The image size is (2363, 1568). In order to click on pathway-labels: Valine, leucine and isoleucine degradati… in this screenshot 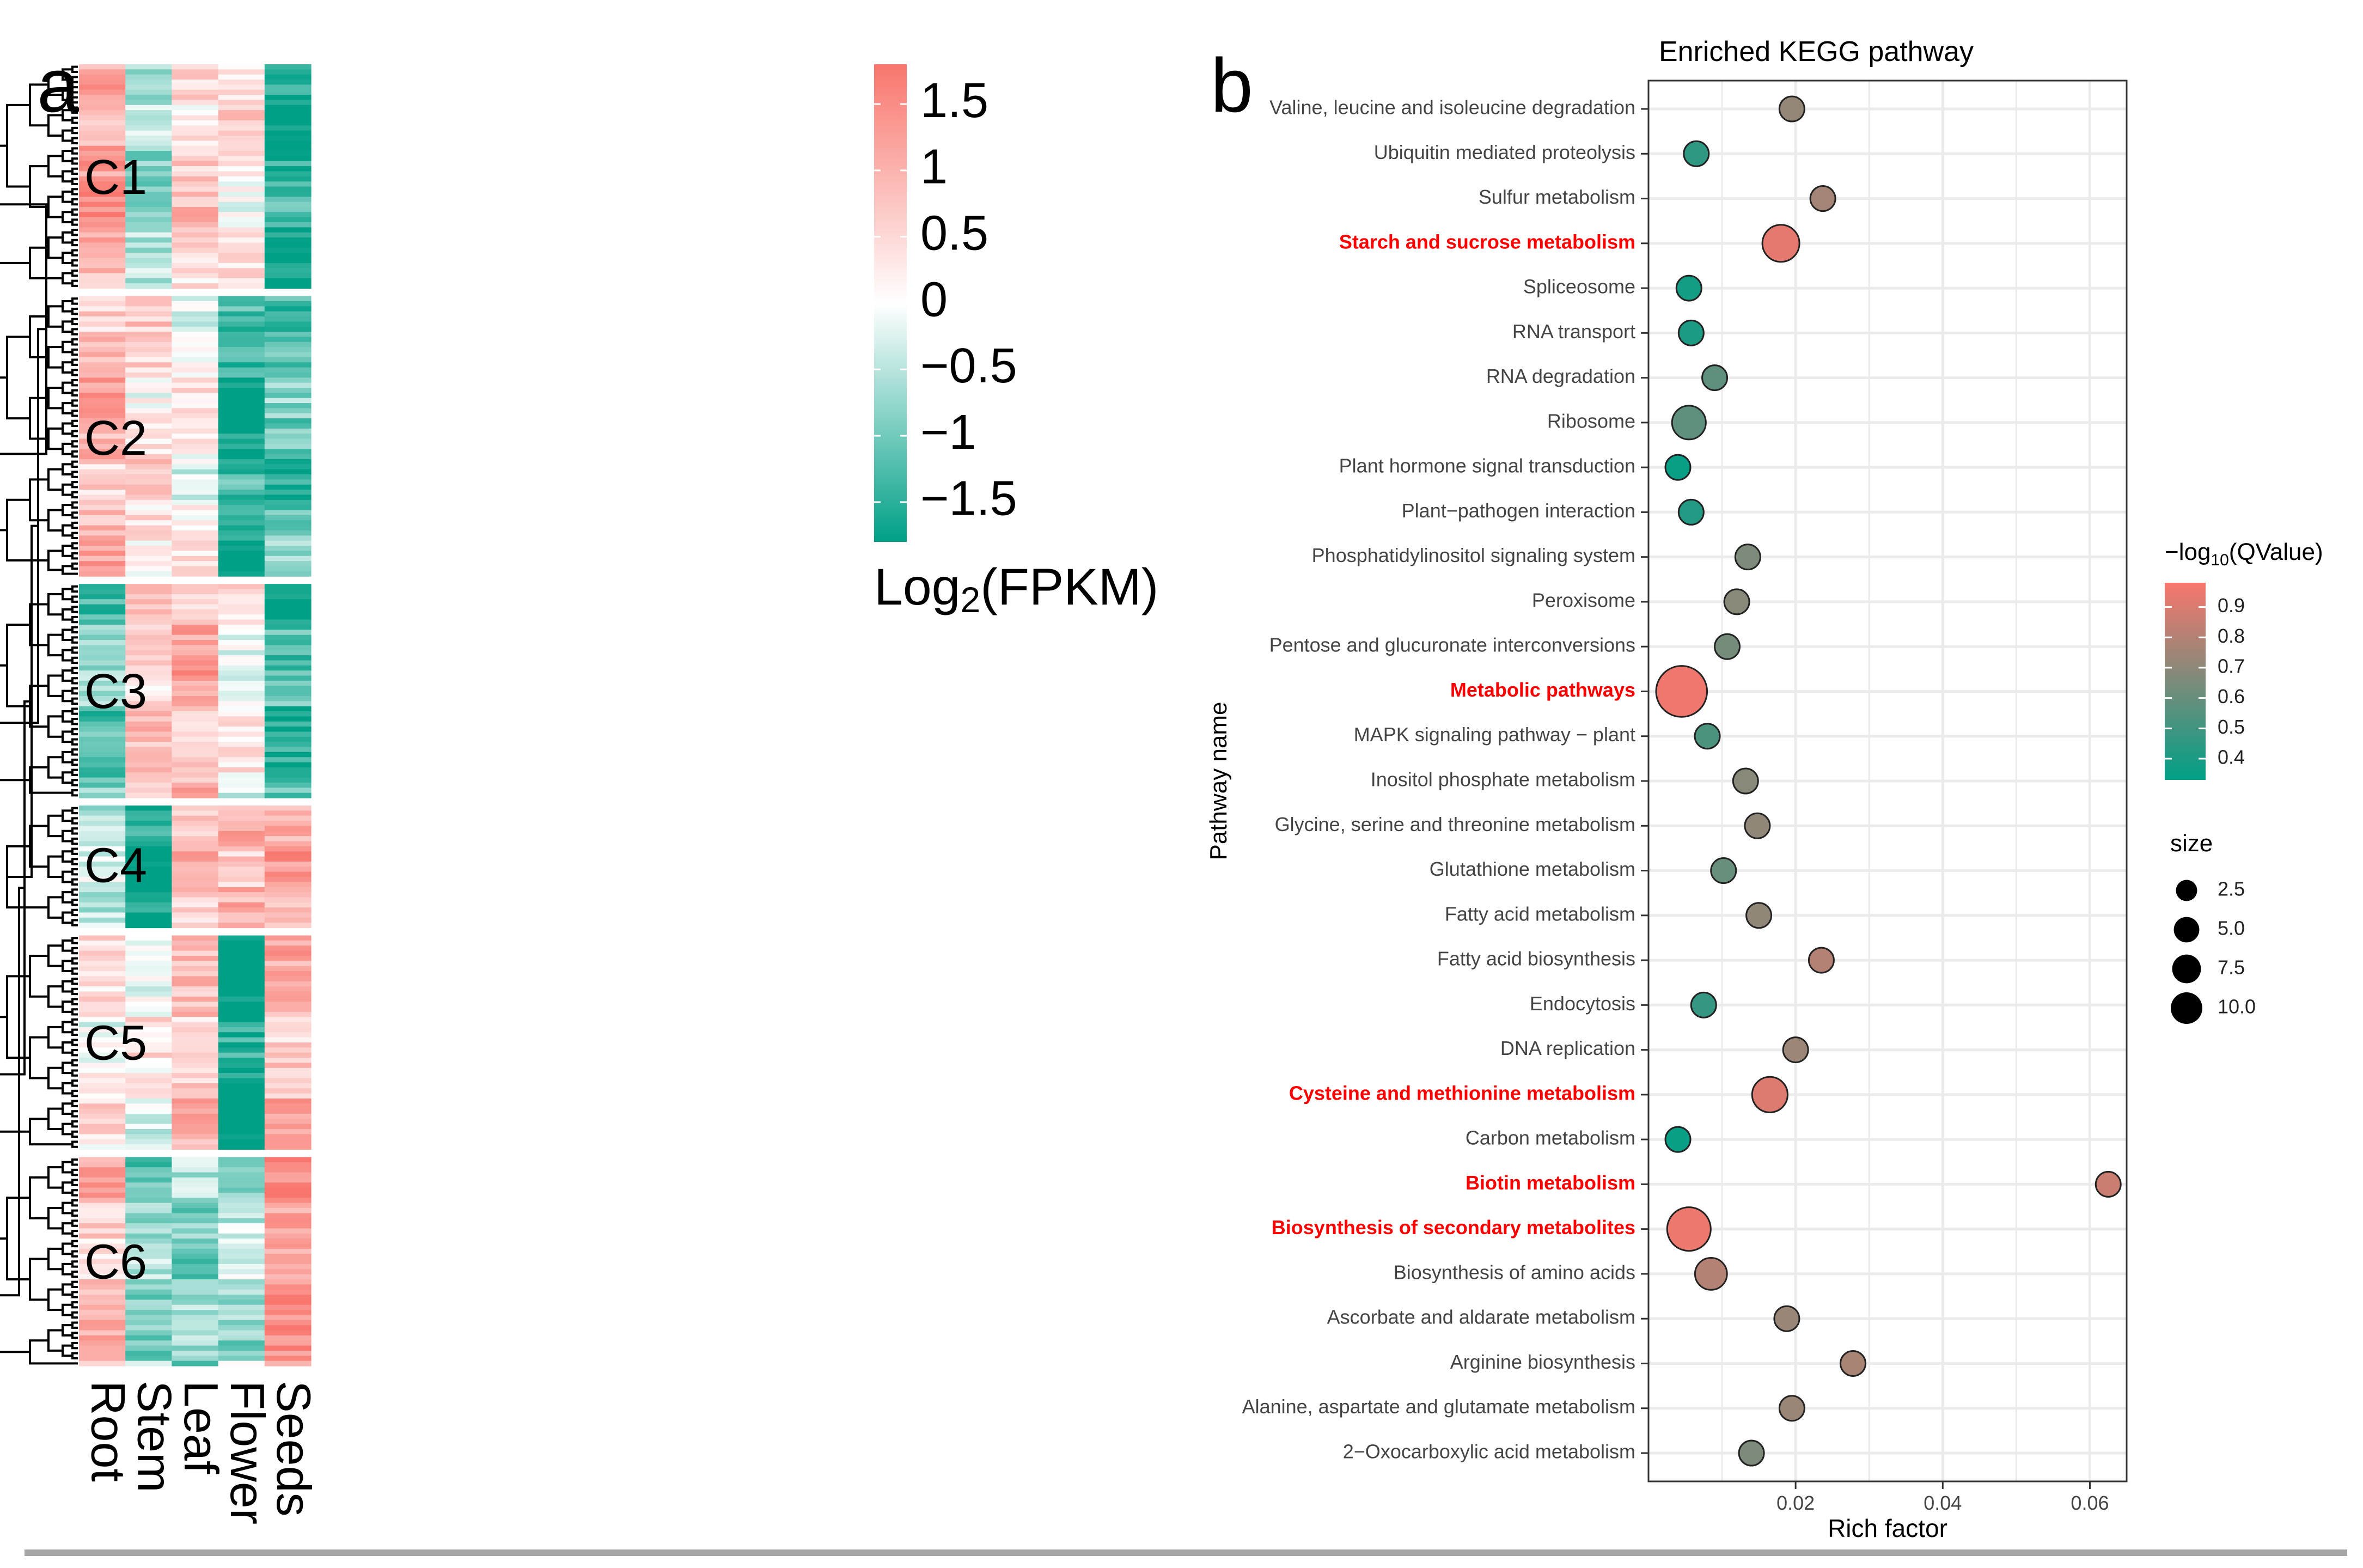, I will do `click(1445, 779)`.